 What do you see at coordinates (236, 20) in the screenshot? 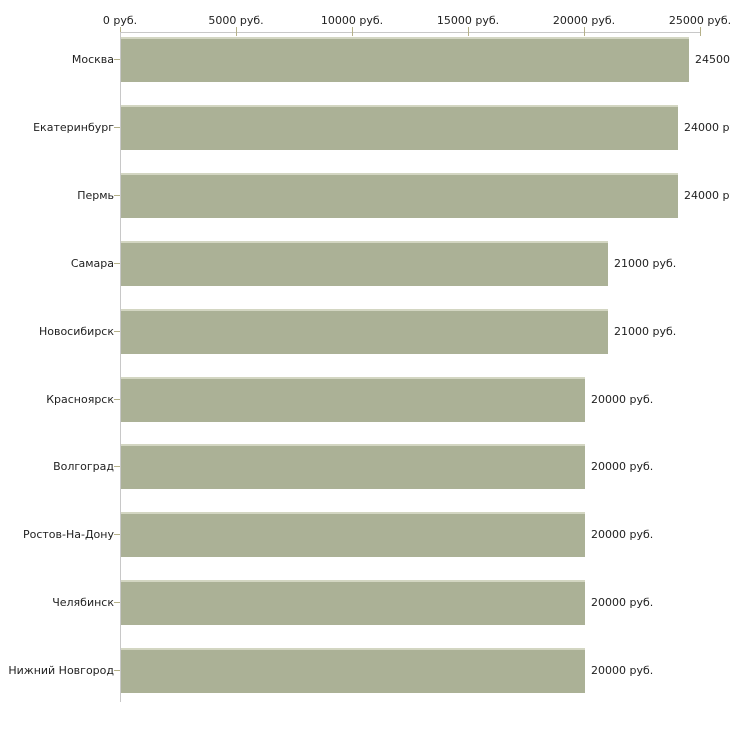
I see `x-tick-label: 5000 руб.` at bounding box center [236, 20].